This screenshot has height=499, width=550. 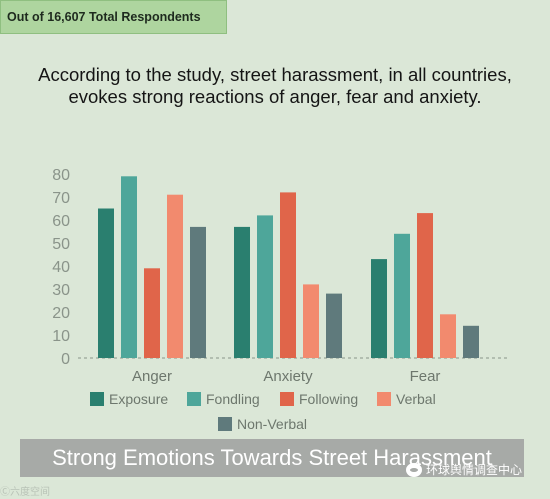 I want to click on watermark-right: 环球舆情调查中心, so click(x=464, y=469).